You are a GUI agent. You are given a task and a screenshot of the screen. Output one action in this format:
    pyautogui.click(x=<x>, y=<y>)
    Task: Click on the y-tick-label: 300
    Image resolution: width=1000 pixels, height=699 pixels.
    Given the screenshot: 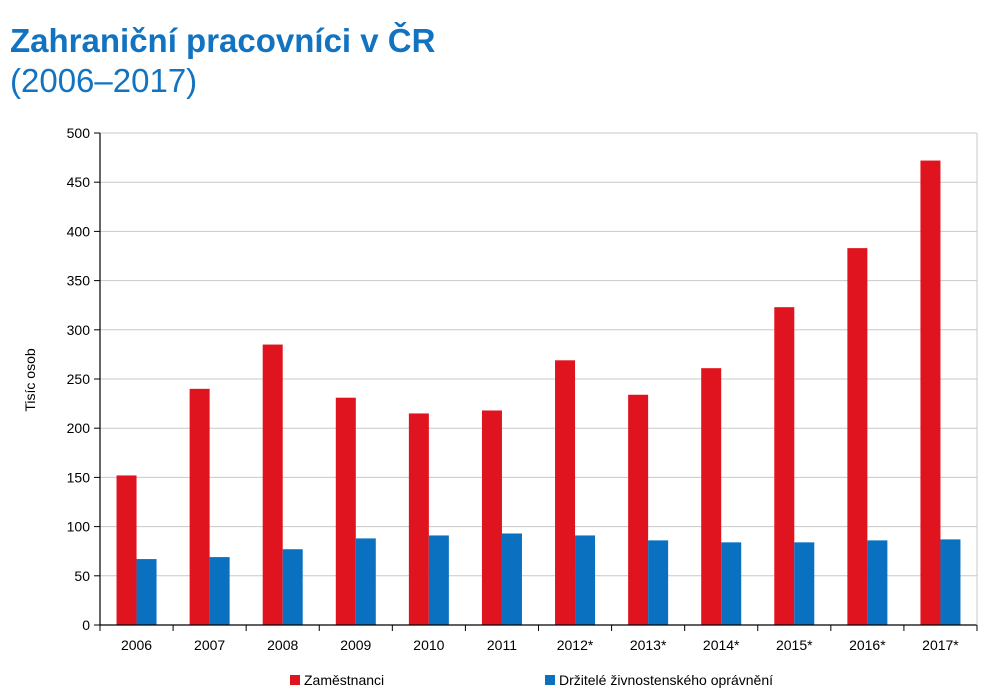 What is the action you would take?
    pyautogui.click(x=79, y=330)
    